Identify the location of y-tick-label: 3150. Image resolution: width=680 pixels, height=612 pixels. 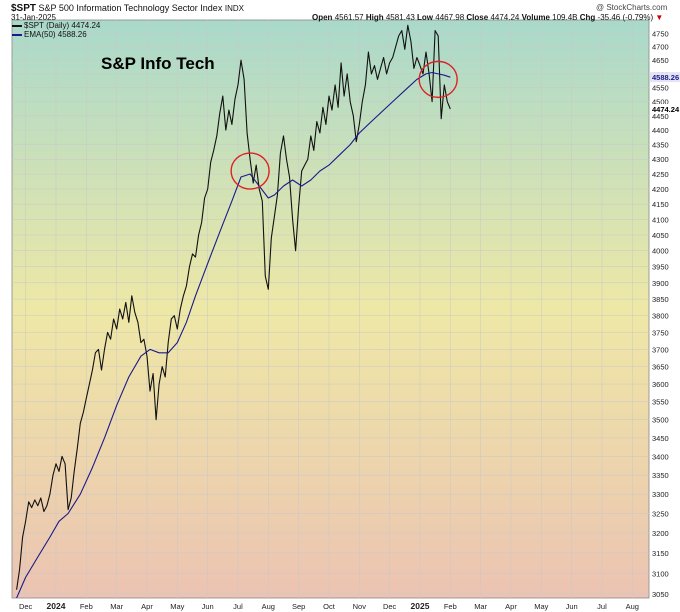
(660, 553).